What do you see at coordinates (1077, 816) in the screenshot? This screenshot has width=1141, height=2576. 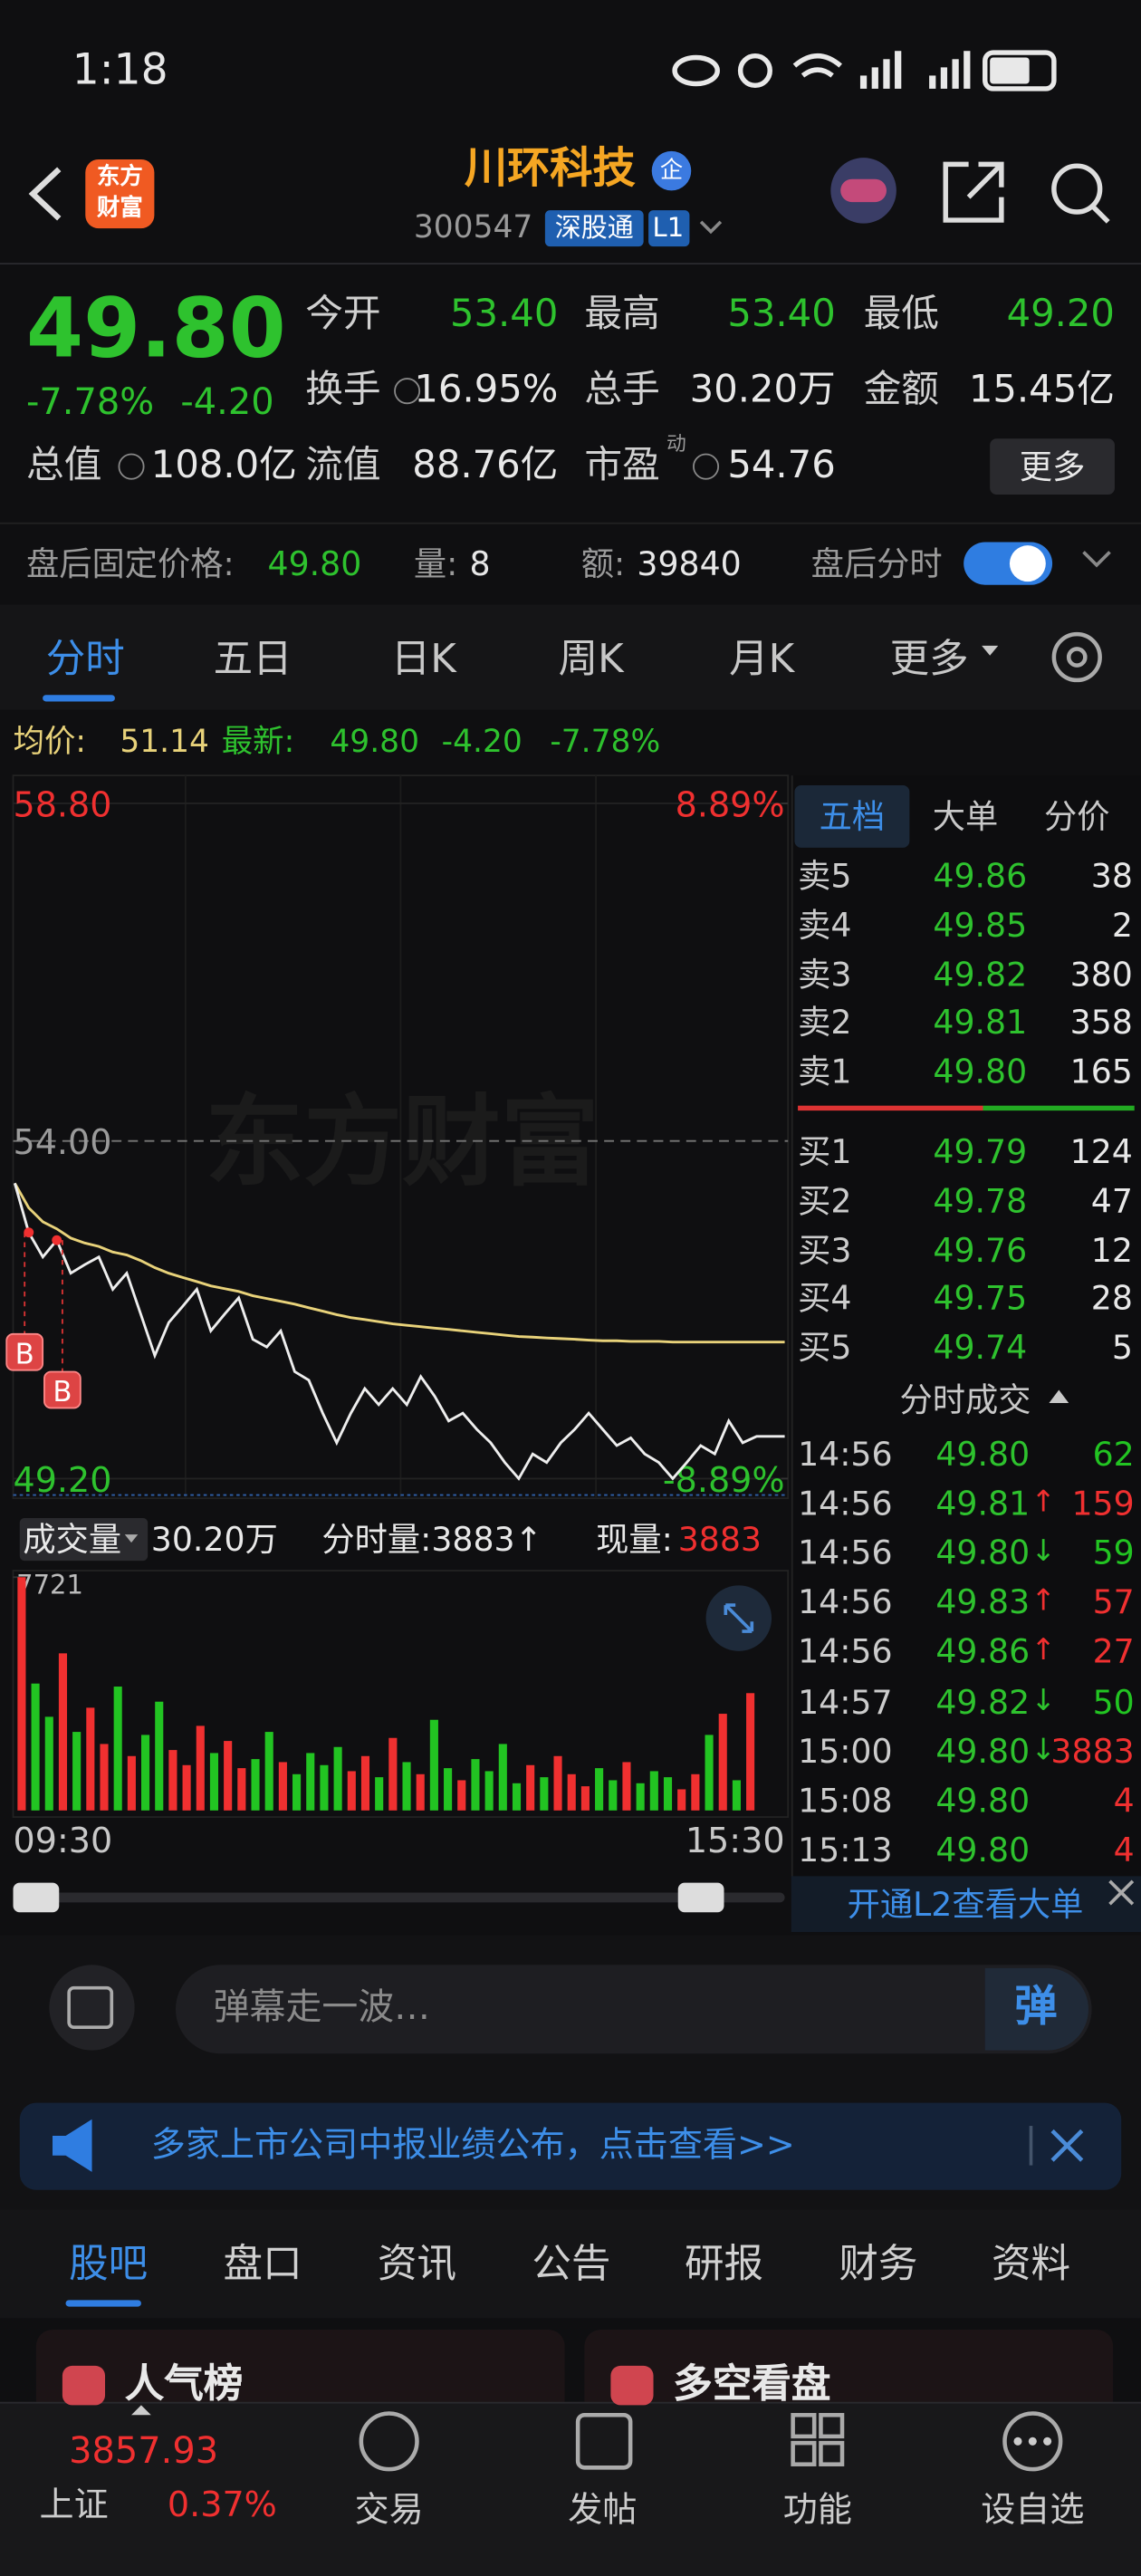 I see `book-tab: 分价` at bounding box center [1077, 816].